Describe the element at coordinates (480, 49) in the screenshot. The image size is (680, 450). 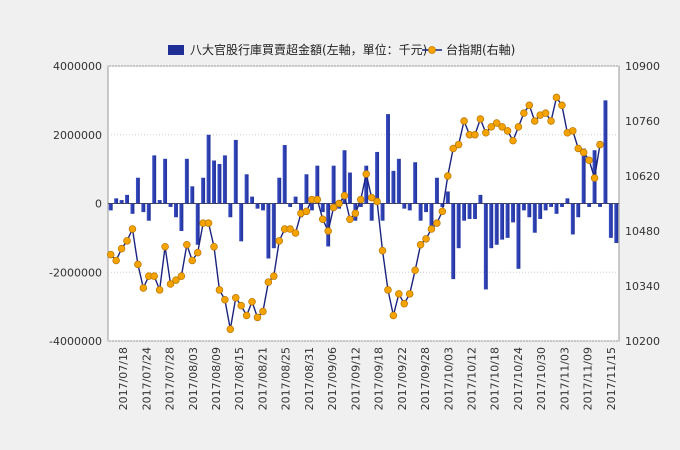
I see `legend-line-label: 台指期(右軸)` at that location.